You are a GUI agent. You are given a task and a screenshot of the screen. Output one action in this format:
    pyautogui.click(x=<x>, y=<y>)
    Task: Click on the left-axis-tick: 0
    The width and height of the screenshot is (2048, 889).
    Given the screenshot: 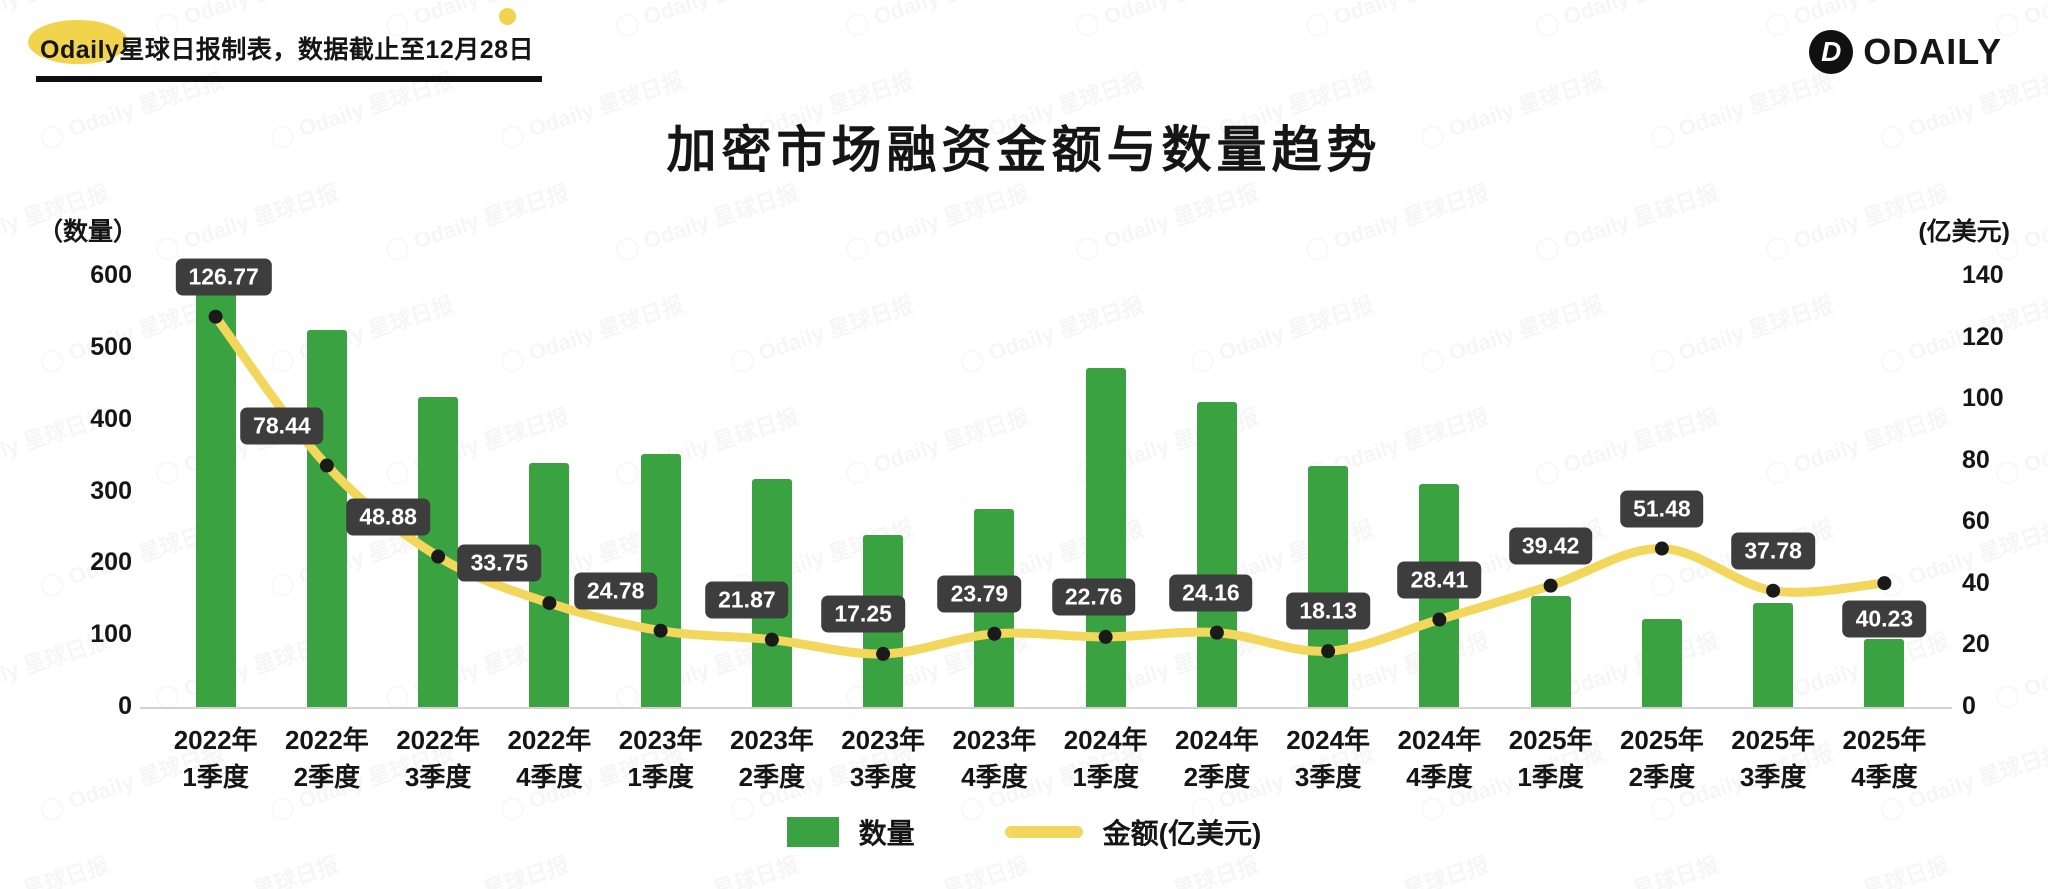 What is the action you would take?
    pyautogui.click(x=125, y=706)
    